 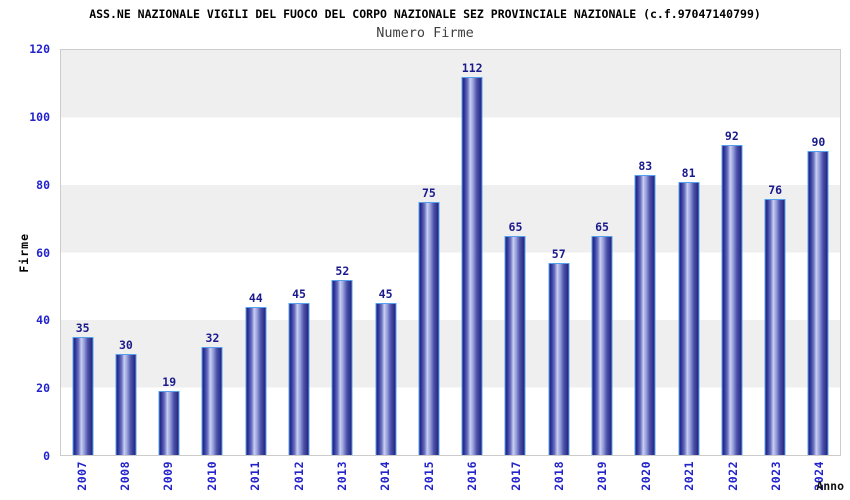 I want to click on bar-slot-2010: 32, so click(x=212, y=252).